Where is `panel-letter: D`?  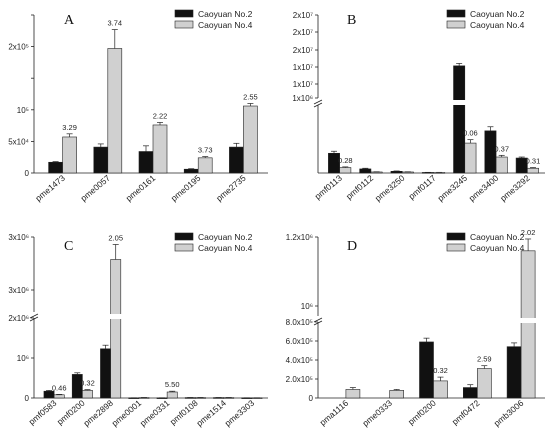
panel-letter: D is located at coordinates (352, 246).